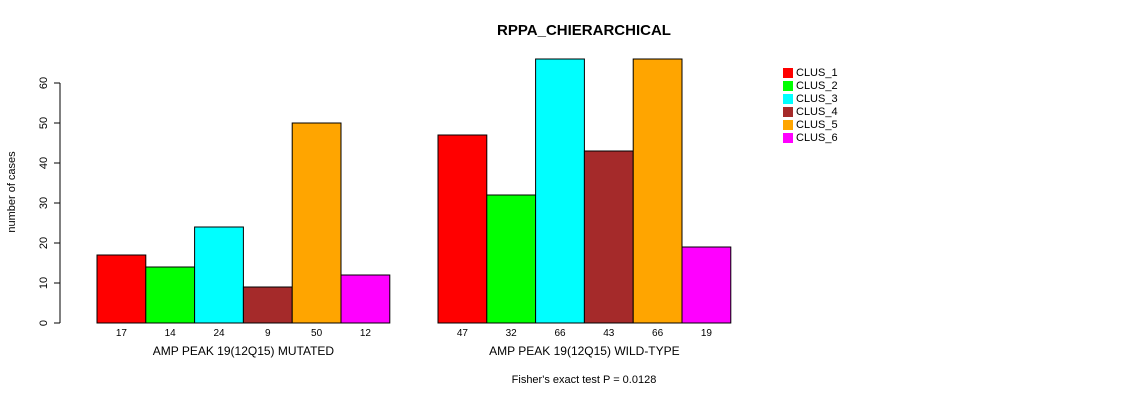  What do you see at coordinates (584, 30) in the screenshot?
I see `chart-title: RPPA_CHIERARCHICAL` at bounding box center [584, 30].